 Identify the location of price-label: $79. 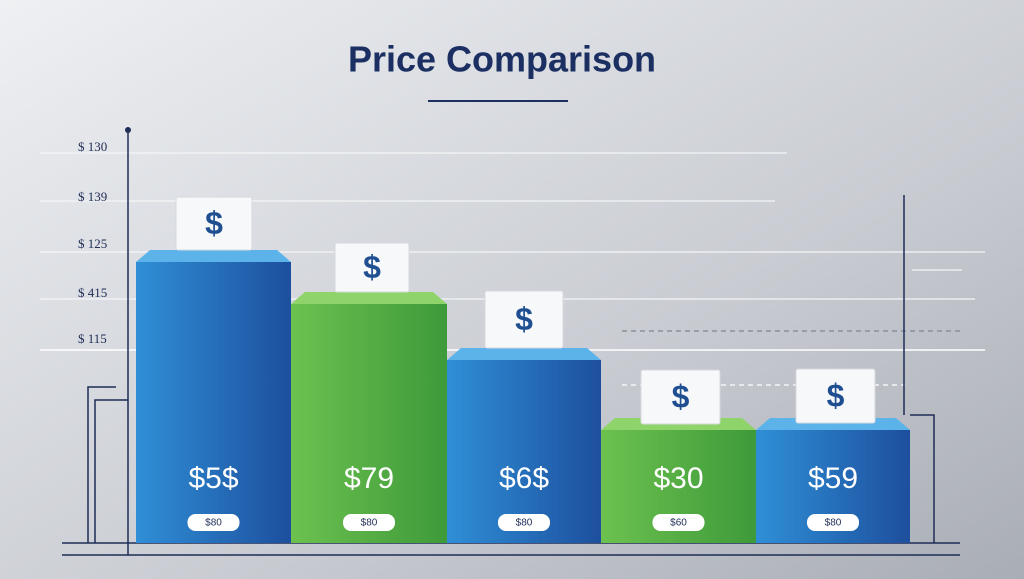
(369, 478).